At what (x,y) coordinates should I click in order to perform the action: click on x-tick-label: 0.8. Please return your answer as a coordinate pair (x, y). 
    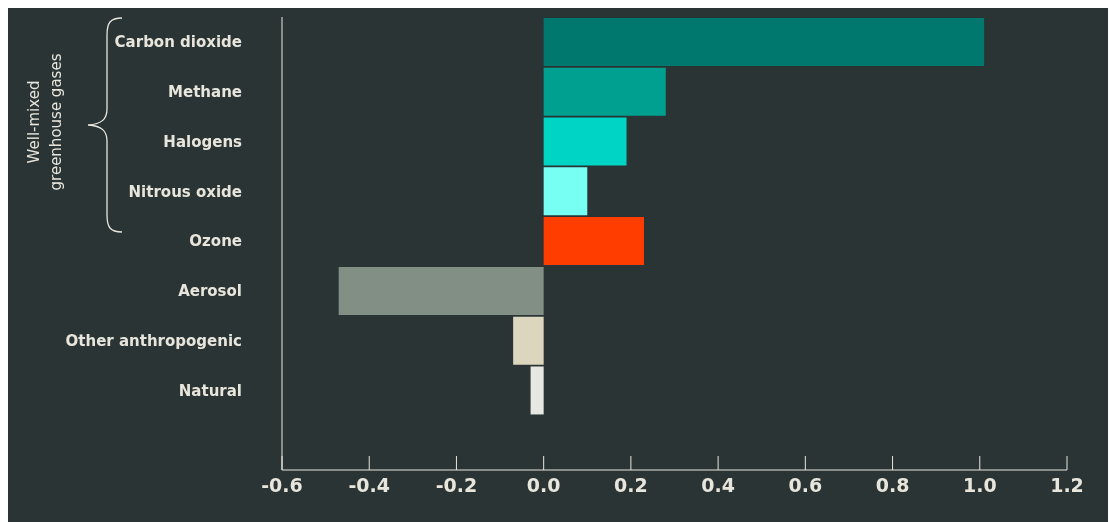
    Looking at the image, I should click on (892, 485).